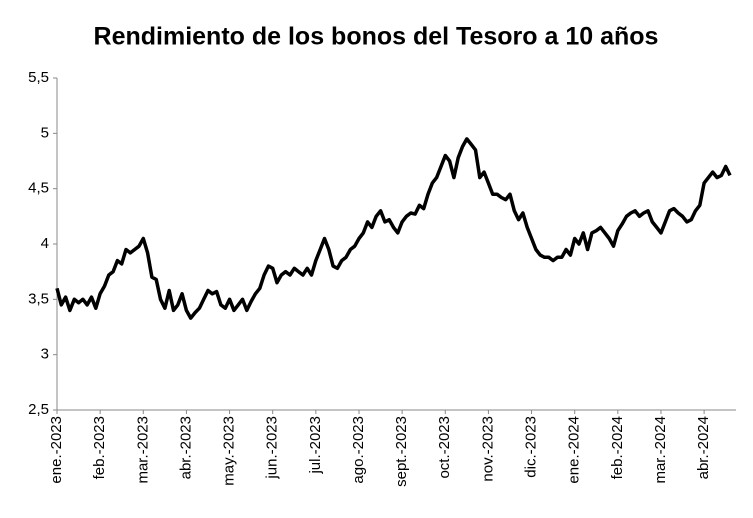 Image resolution: width=753 pixels, height=518 pixels. What do you see at coordinates (142, 450) in the screenshot?
I see `x-tick-label: mar.-2023` at bounding box center [142, 450].